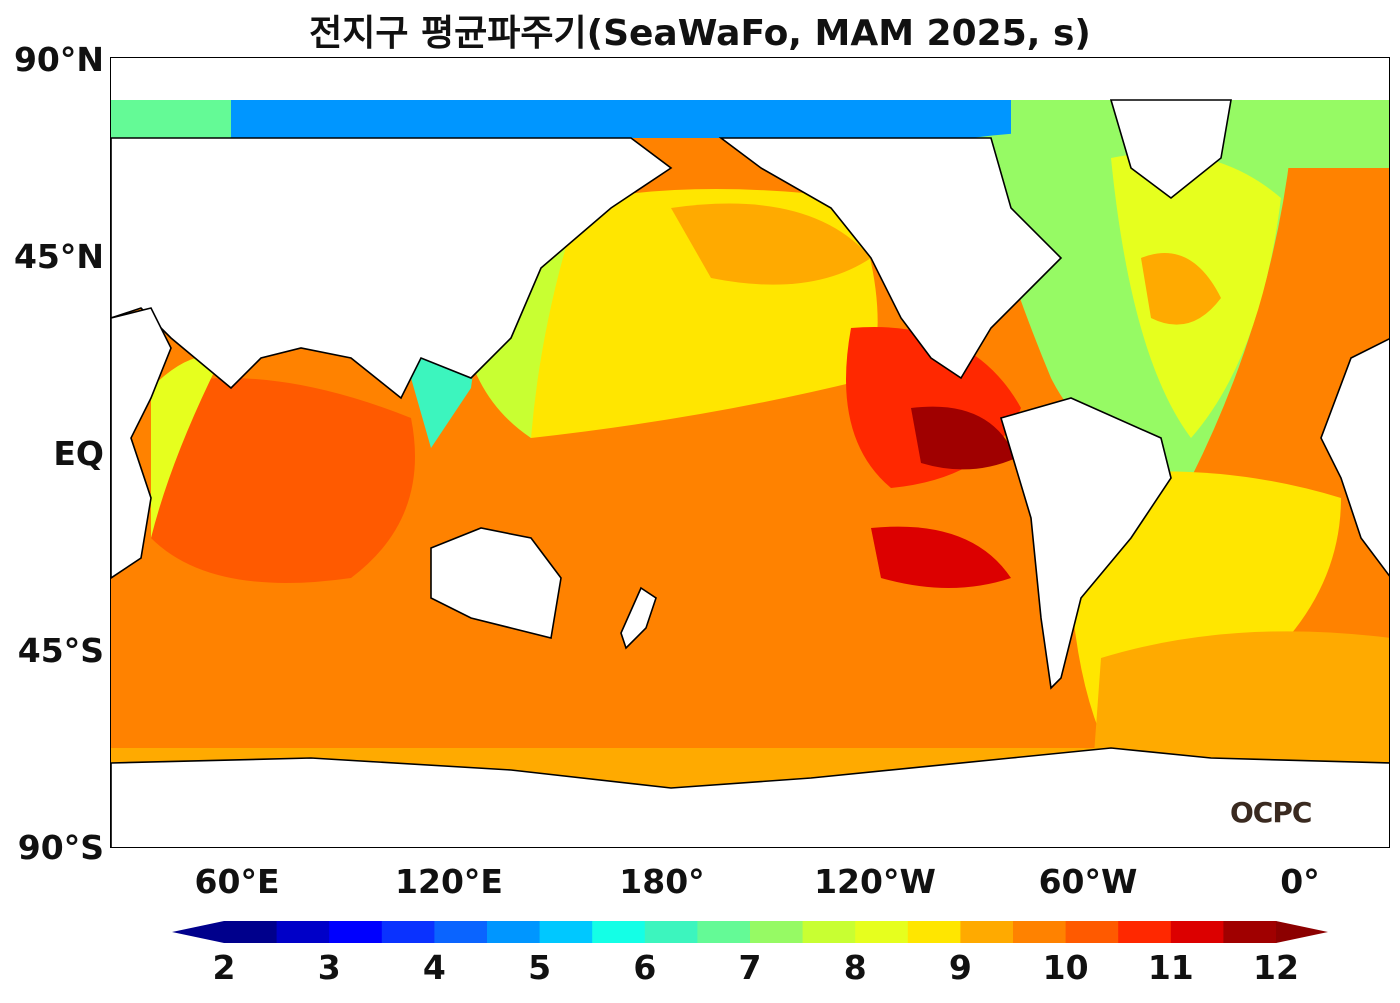  What do you see at coordinates (1181, 289) in the screenshot?
I see `atlantic-orange` at bounding box center [1181, 289].